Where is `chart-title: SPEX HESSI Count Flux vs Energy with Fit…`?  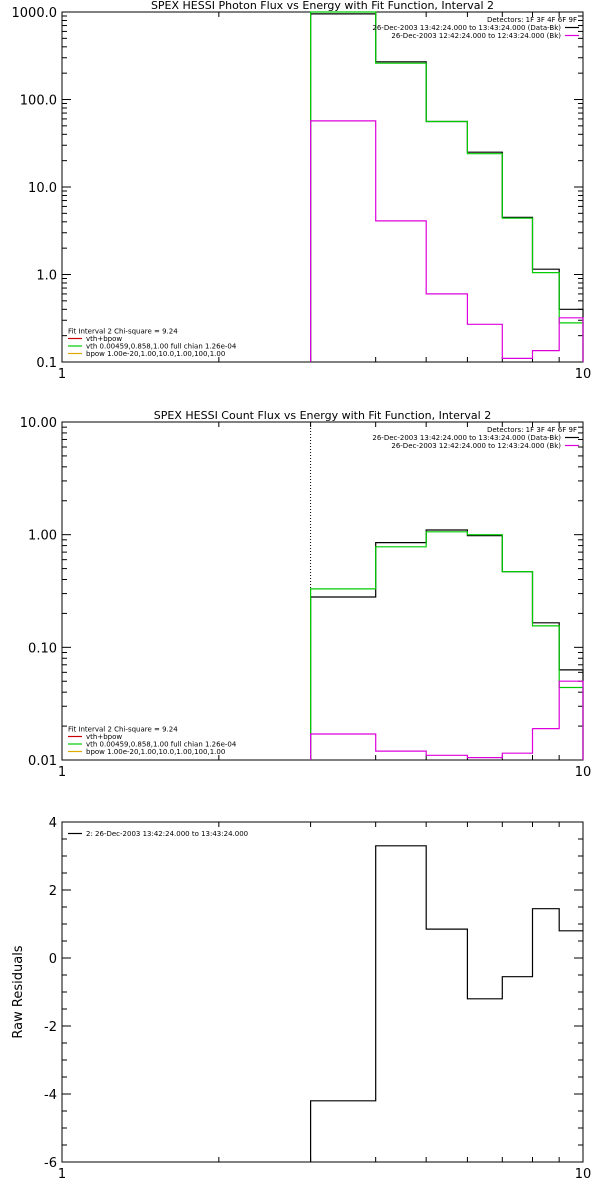
chart-title: SPEX HESSI Count Flux vs Energy with Fit… is located at coordinates (322, 415).